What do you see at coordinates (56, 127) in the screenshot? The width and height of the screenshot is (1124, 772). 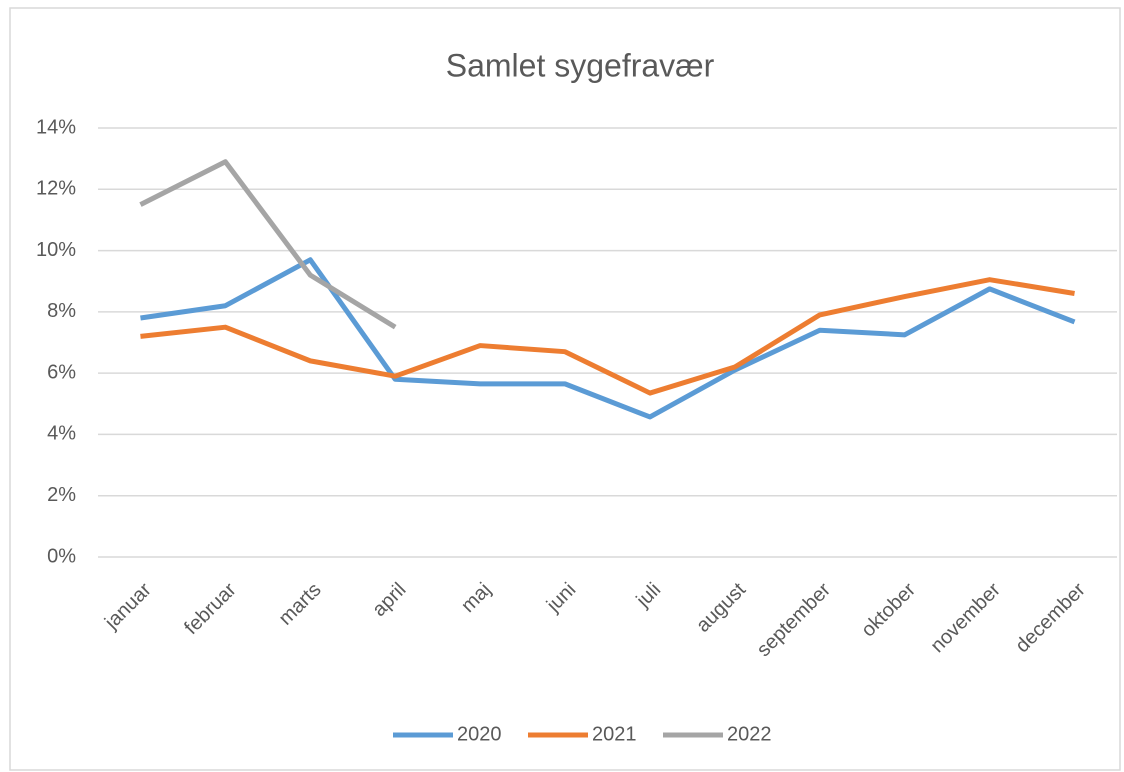 I see `y-tick-label: 14%` at bounding box center [56, 127].